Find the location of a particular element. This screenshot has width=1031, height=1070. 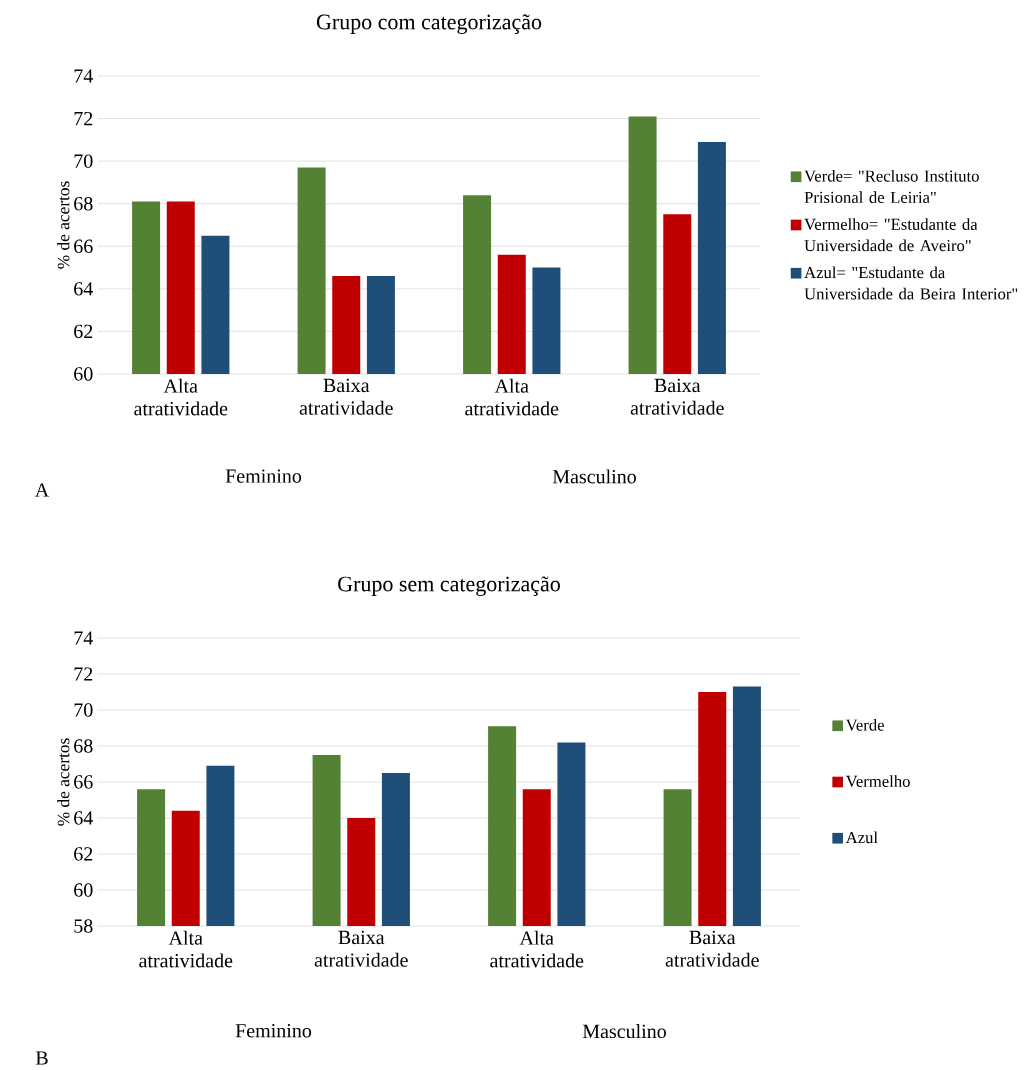

legend-label: Verde= "Recluso Instituto Prisional de Leiria" is located at coordinates (891, 186).